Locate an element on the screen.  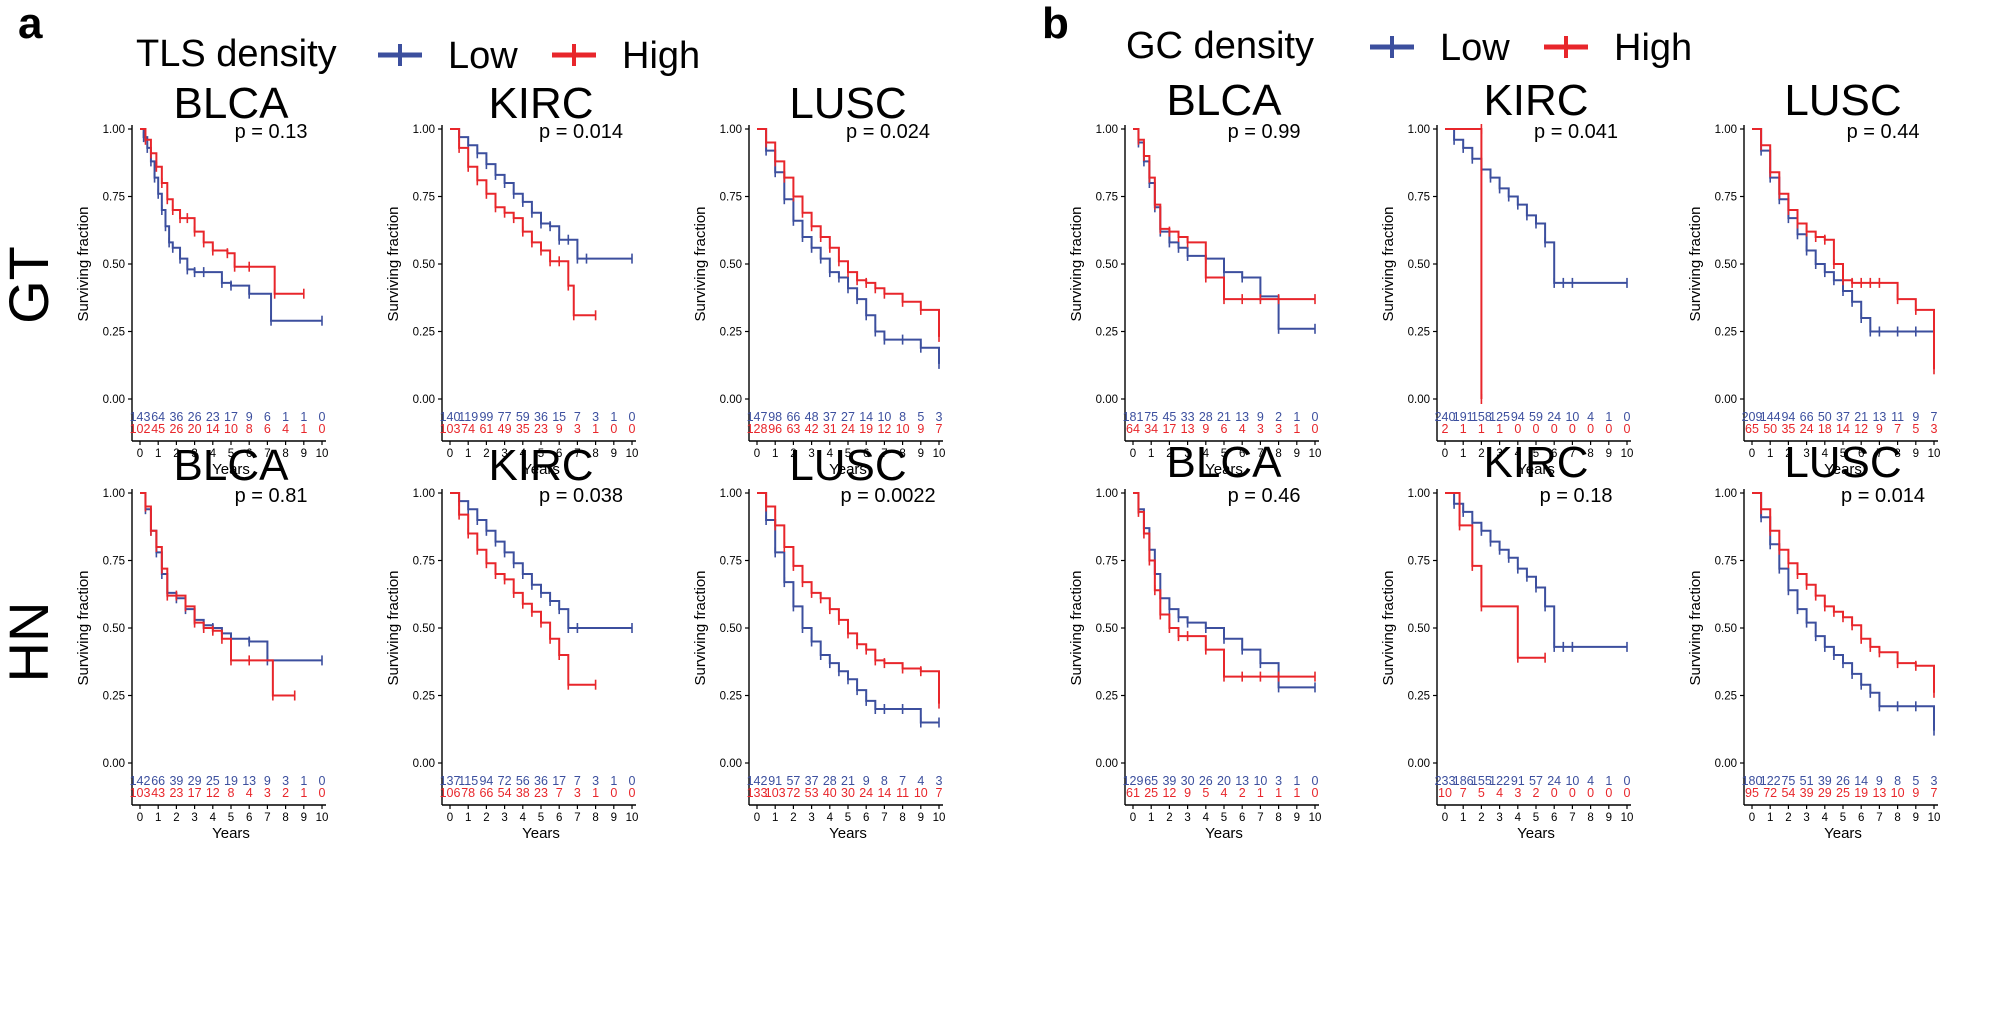
risk-count-low: 48 is located at coordinates (812, 417).